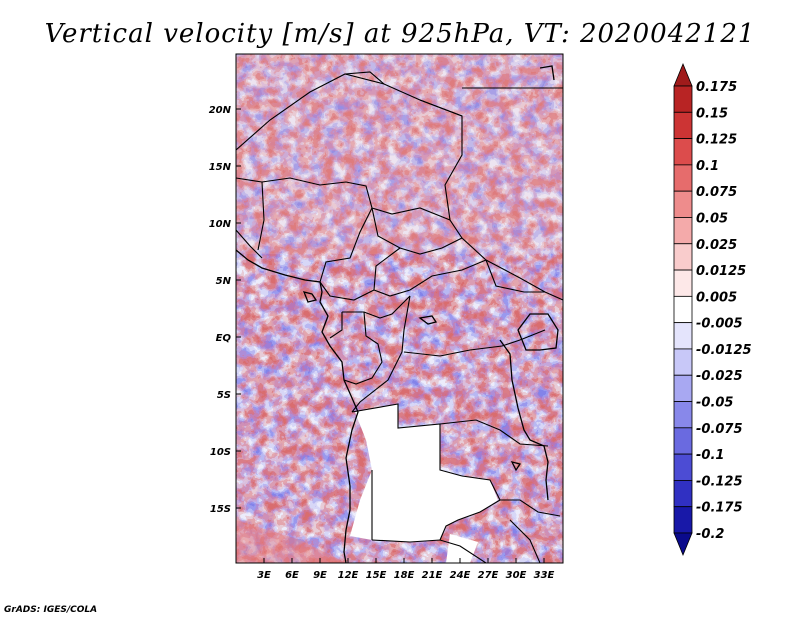  I want to click on colorbar-label: -0.075, so click(719, 429).